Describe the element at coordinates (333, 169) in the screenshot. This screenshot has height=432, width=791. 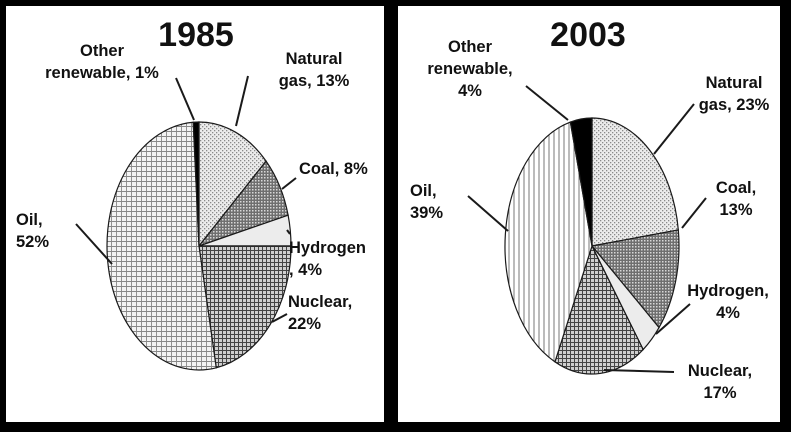
I see `slice-label-coal-8: Coal, 8%` at that location.